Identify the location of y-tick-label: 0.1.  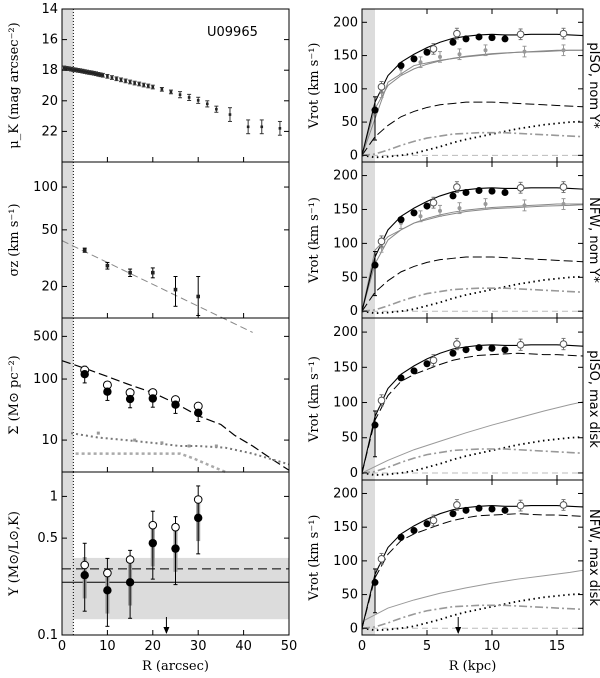
(47, 635).